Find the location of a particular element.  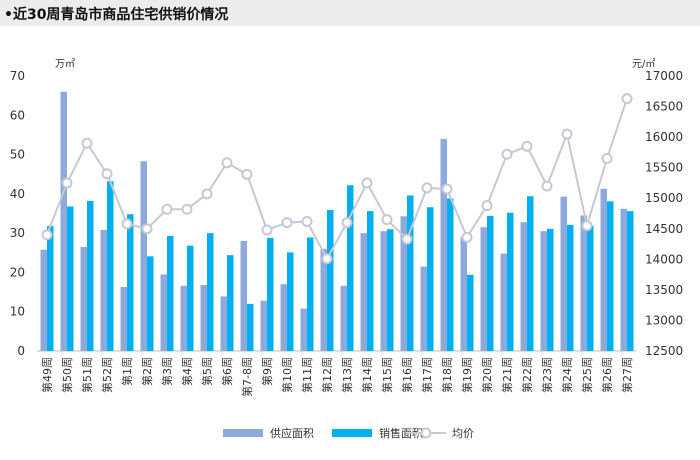

right-axis-unit: 元/㎡ is located at coordinates (643, 64).